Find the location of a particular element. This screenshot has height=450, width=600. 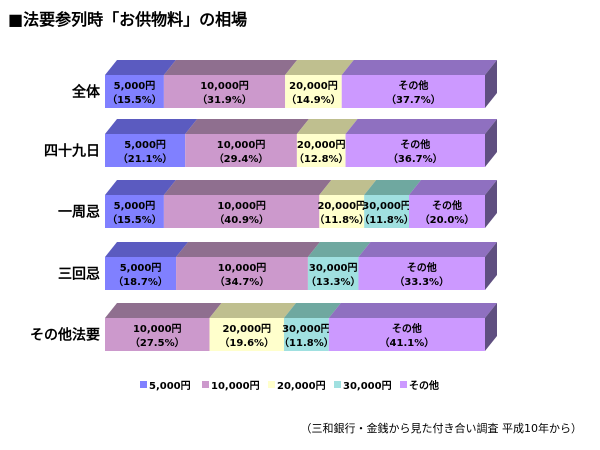

segment-value-label: （20.0%） is located at coordinates (447, 219).